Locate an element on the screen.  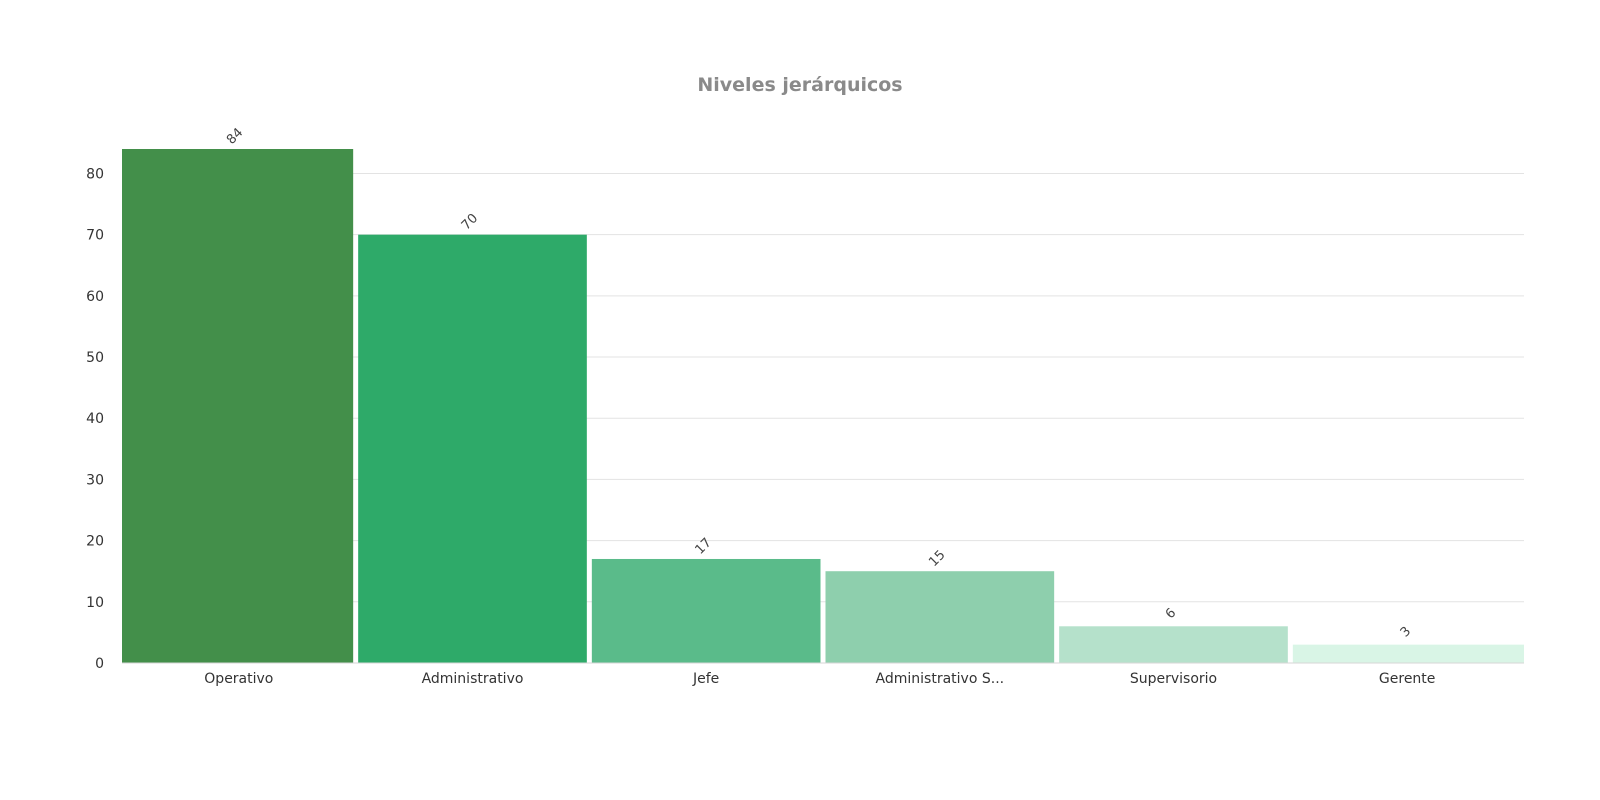
y-tick-label: 10 is located at coordinates (95, 603).